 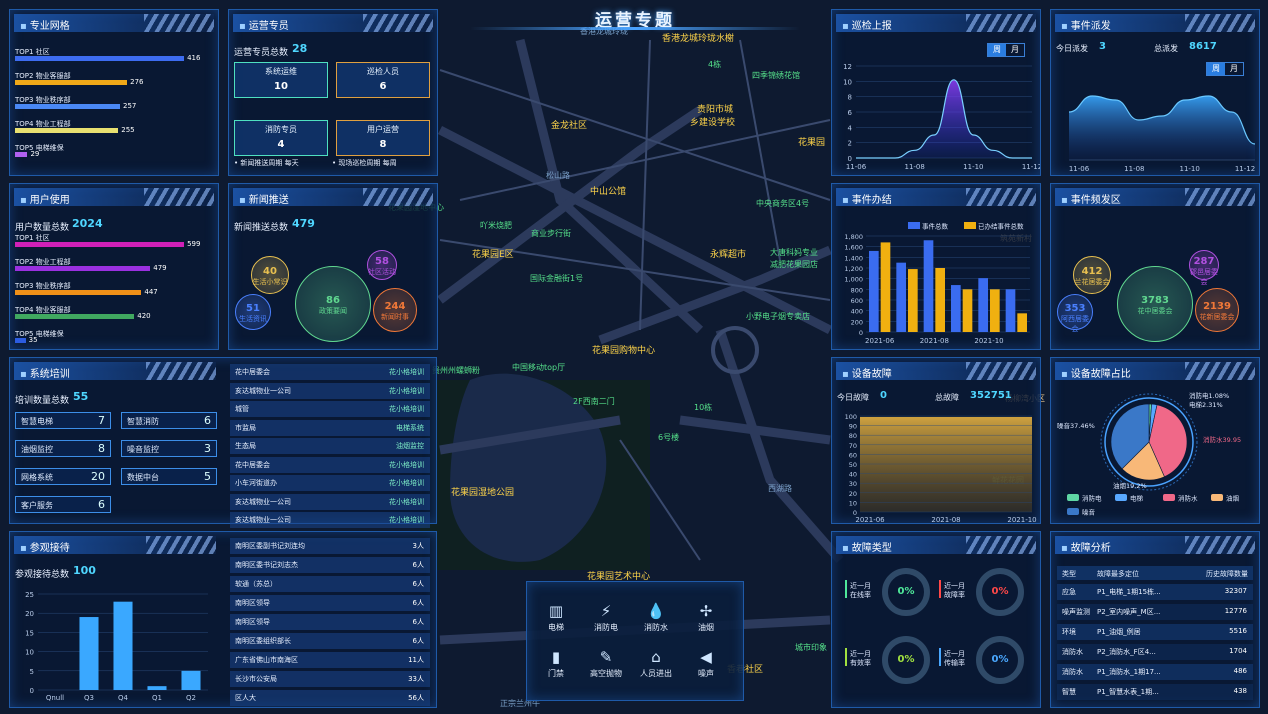 I want to click on map-place-label: 商业步行街, so click(x=551, y=233).